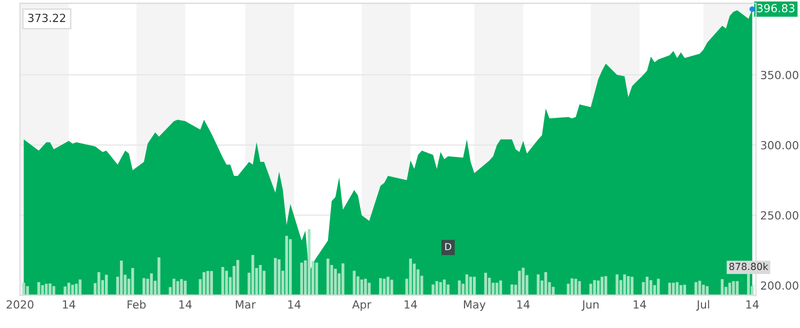 The width and height of the screenshot is (800, 328). What do you see at coordinates (779, 75) in the screenshot?
I see `y-tick-label: 350.00` at bounding box center [779, 75].